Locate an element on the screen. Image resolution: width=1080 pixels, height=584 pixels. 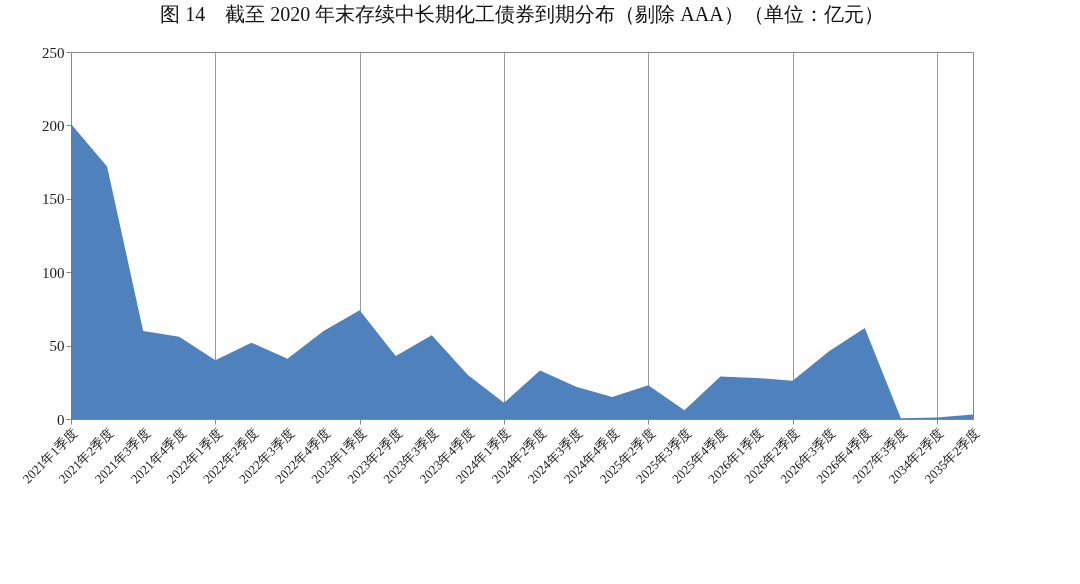
y-tick-label: 100 is located at coordinates (53, 272).